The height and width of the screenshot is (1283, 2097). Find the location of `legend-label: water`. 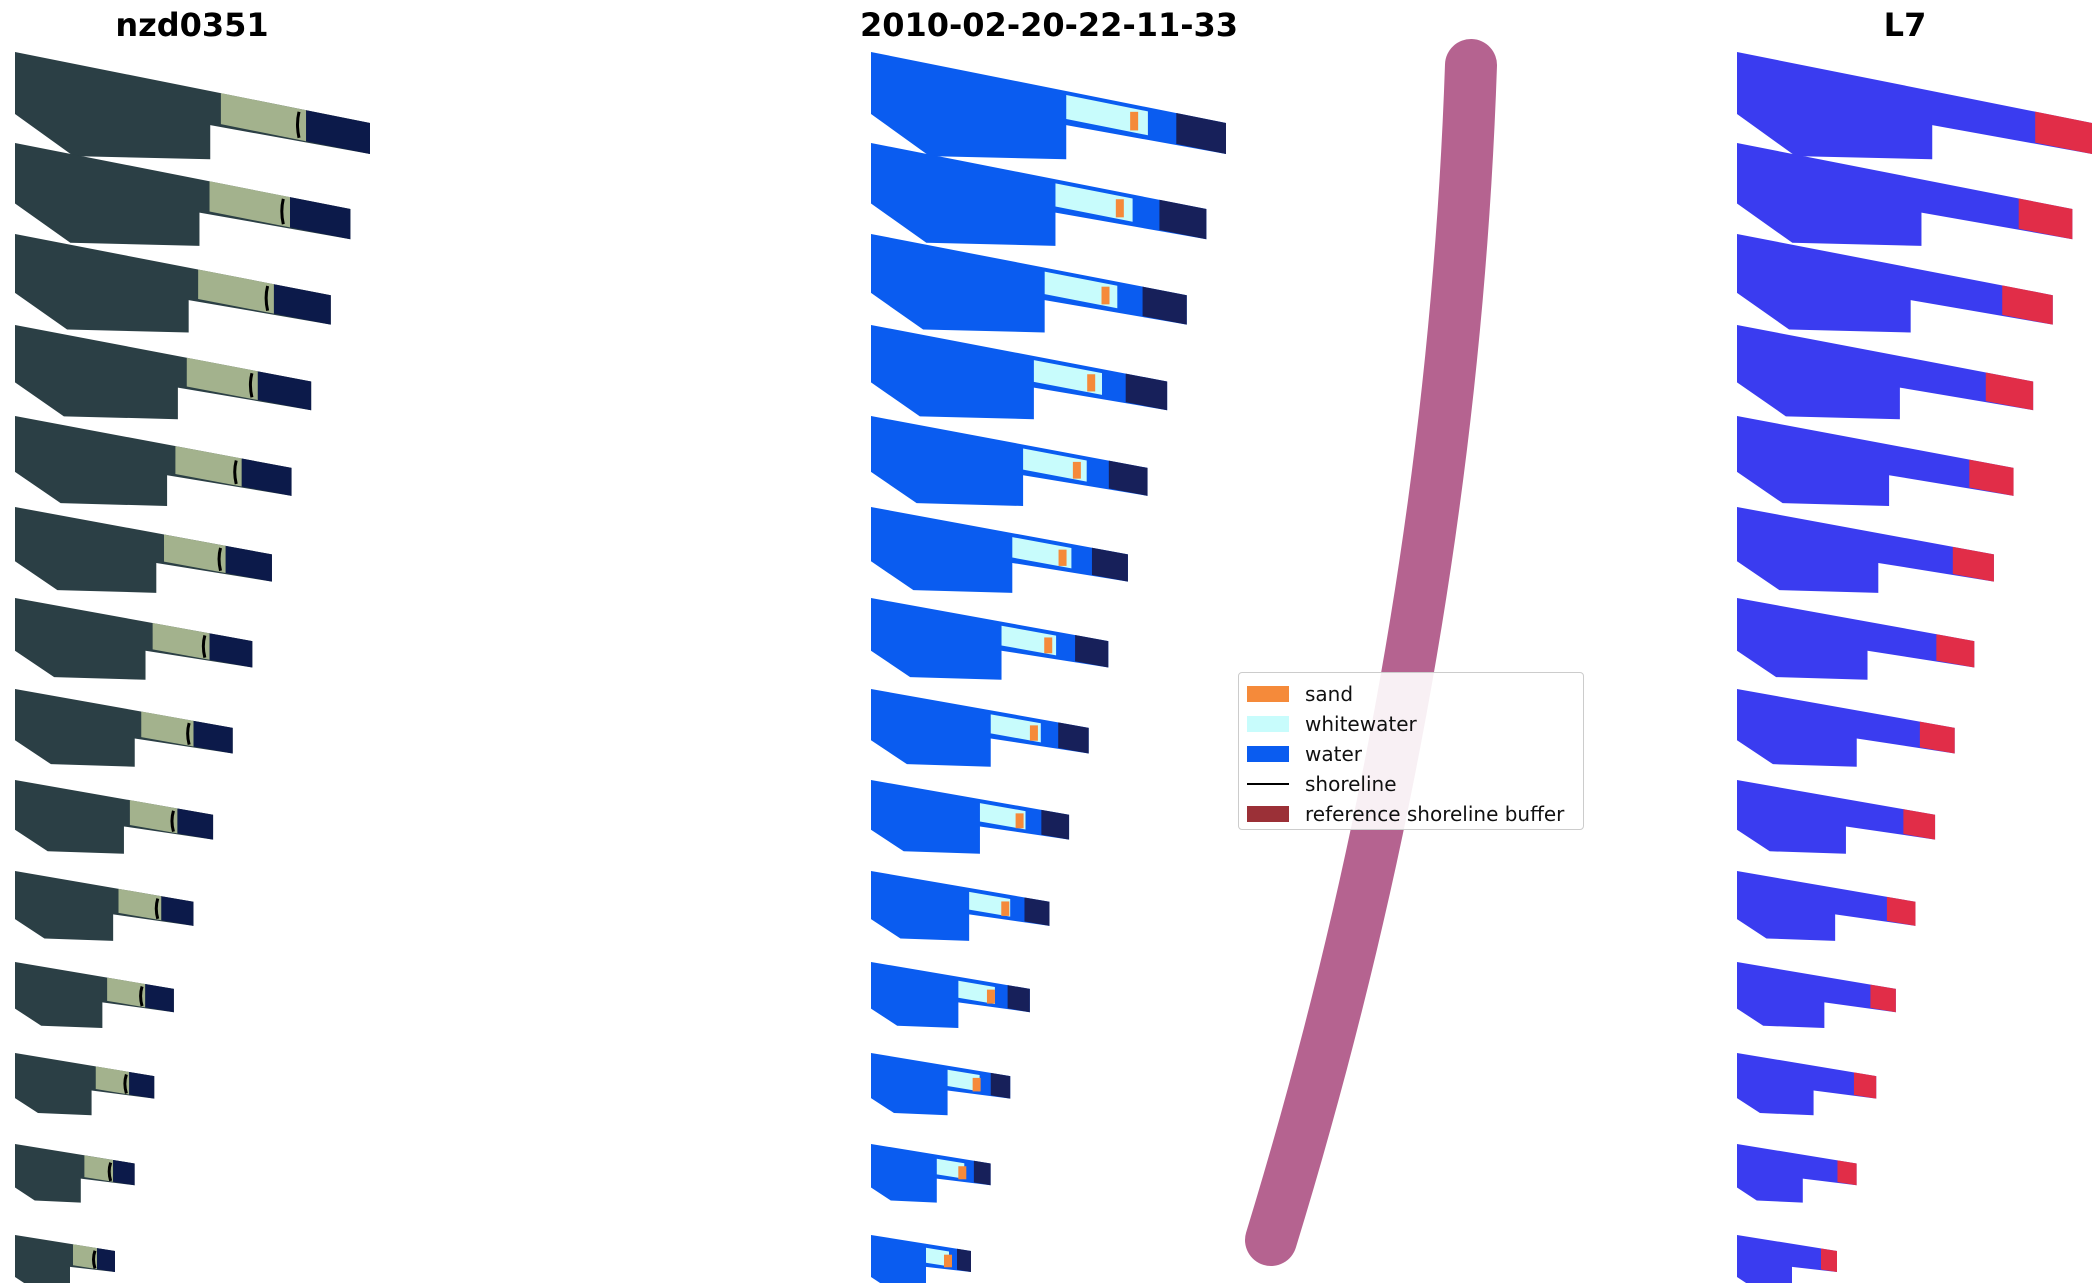

legend-label: water is located at coordinates (1333, 754).